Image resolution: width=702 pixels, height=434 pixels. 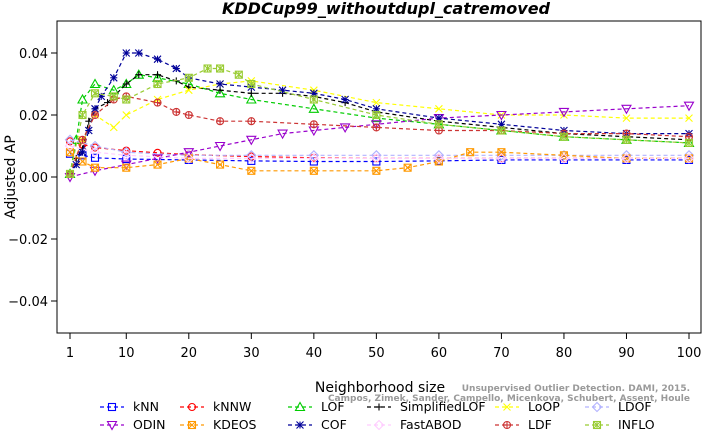 What do you see at coordinates (431, 424) in the screenshot?
I see `legend-label: FastABOD` at bounding box center [431, 424].